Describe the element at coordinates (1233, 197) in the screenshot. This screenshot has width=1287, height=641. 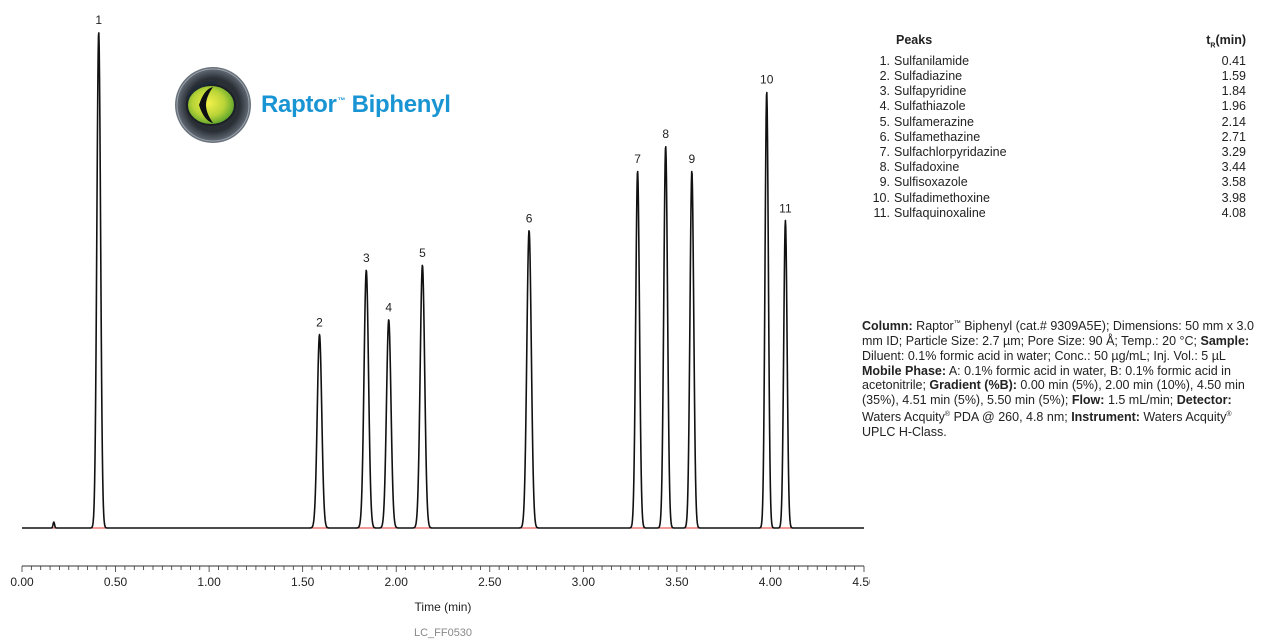
I see `retention-time: 3.98` at that location.